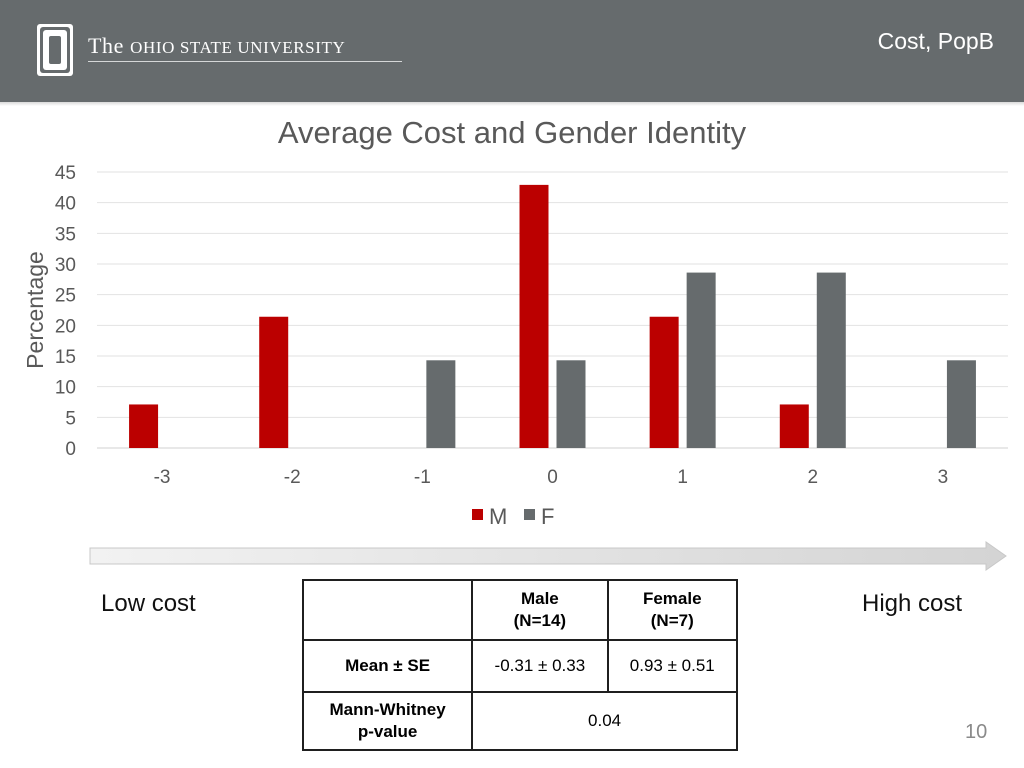  Describe the element at coordinates (65, 173) in the screenshot. I see `y-tick-label: 45` at that location.